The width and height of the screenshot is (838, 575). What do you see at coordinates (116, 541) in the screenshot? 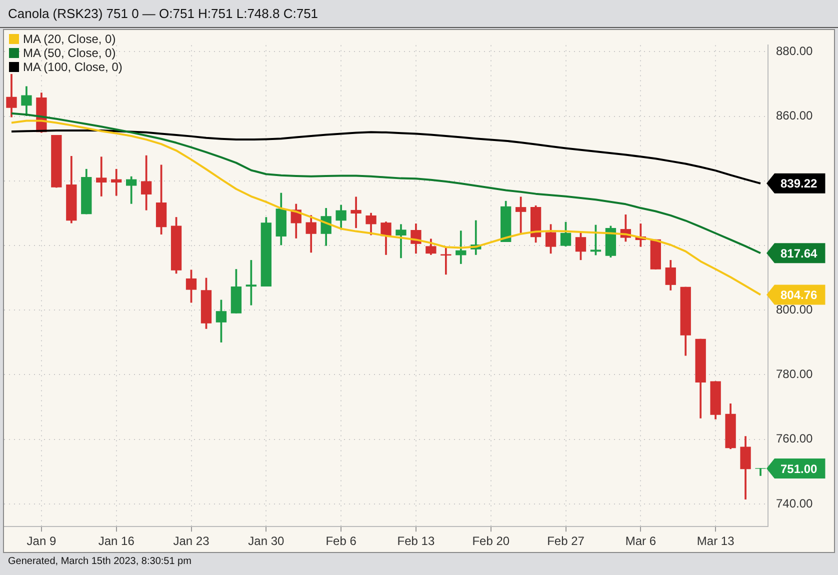
I see `x-tick-label: Jan 16` at bounding box center [116, 541].